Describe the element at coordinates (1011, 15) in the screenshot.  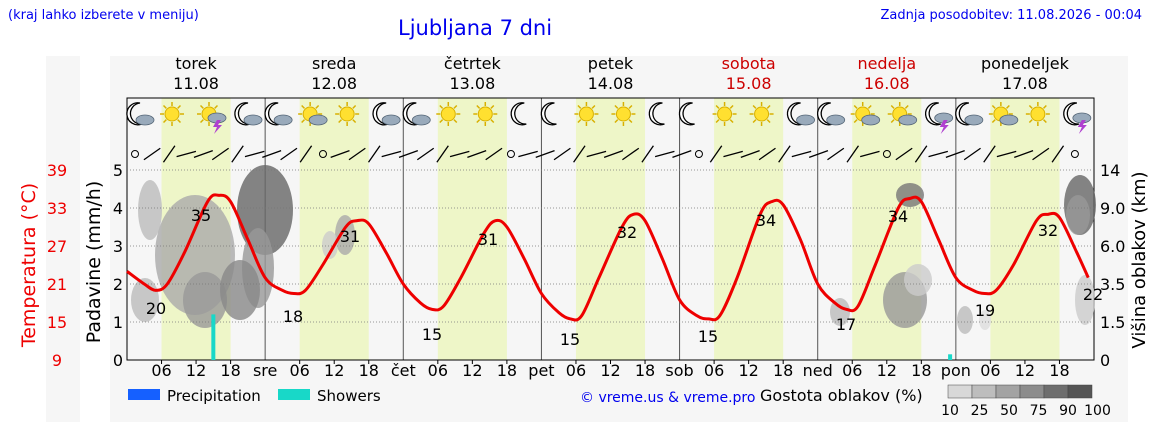
I see `last-update: Zadnja posodobitev: 11.08.2026 - 00:04` at that location.